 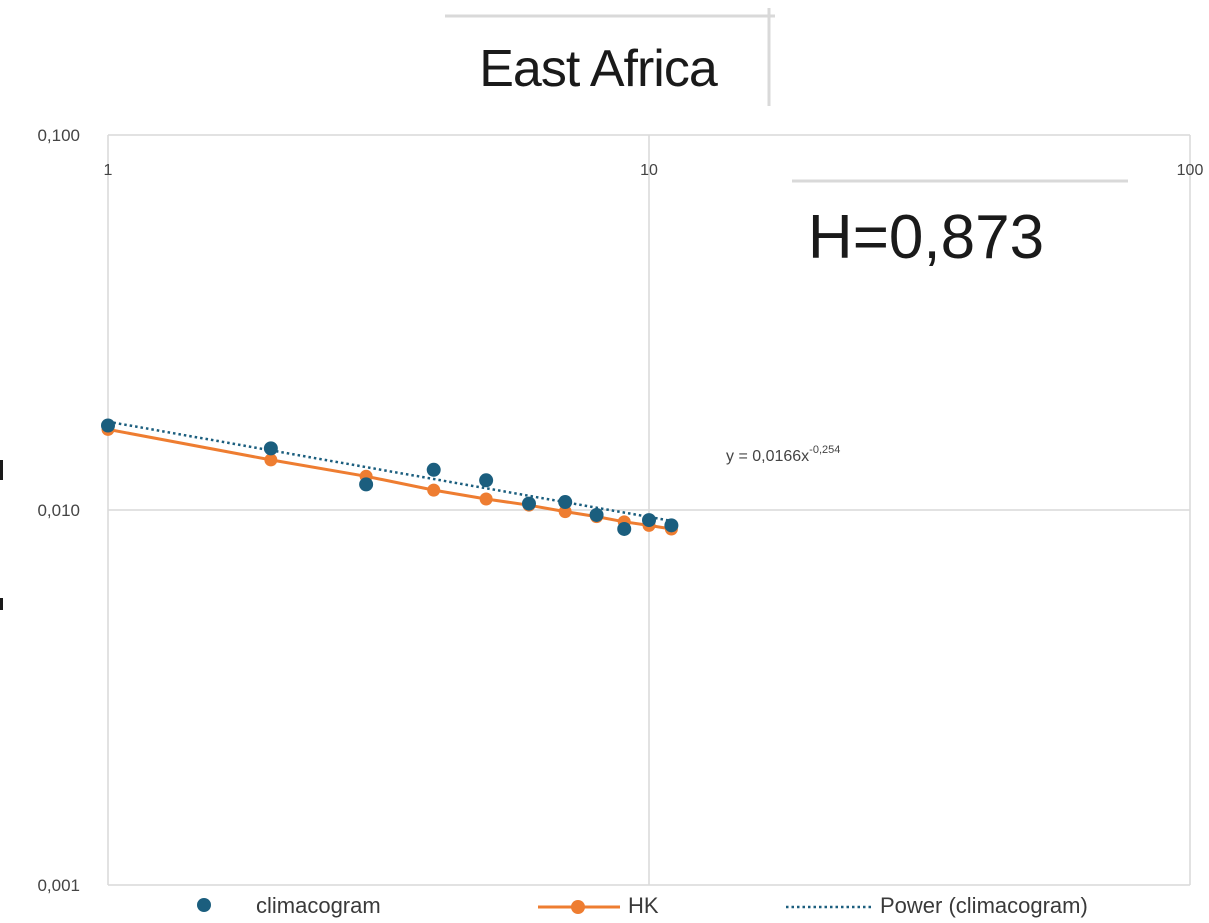 What do you see at coordinates (578, 907) in the screenshot?
I see `legend-marker-hk` at bounding box center [578, 907].